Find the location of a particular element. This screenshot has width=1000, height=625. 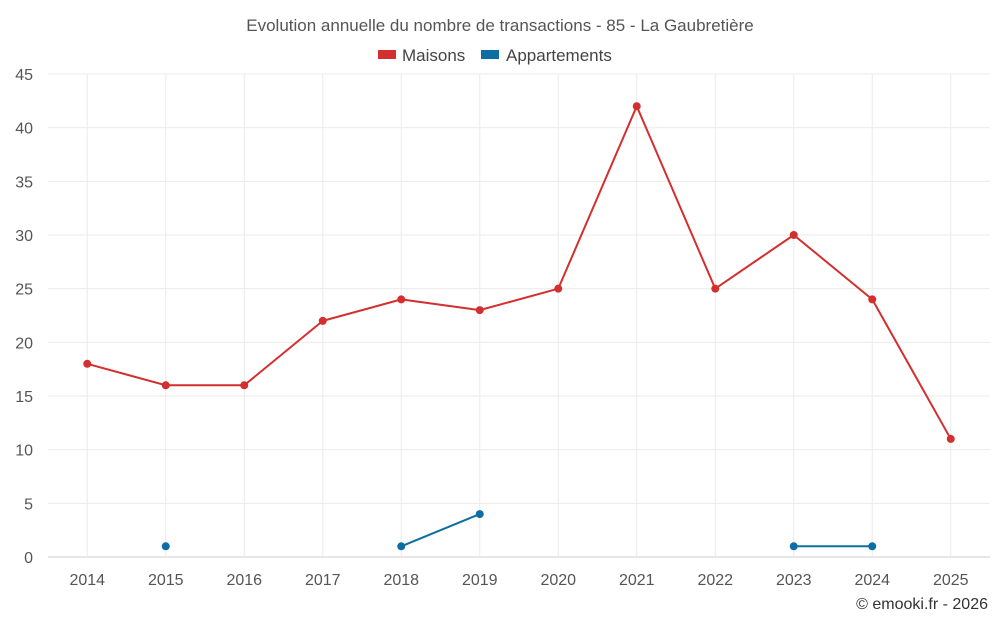

series-line-appartements is located at coordinates (440, 530).